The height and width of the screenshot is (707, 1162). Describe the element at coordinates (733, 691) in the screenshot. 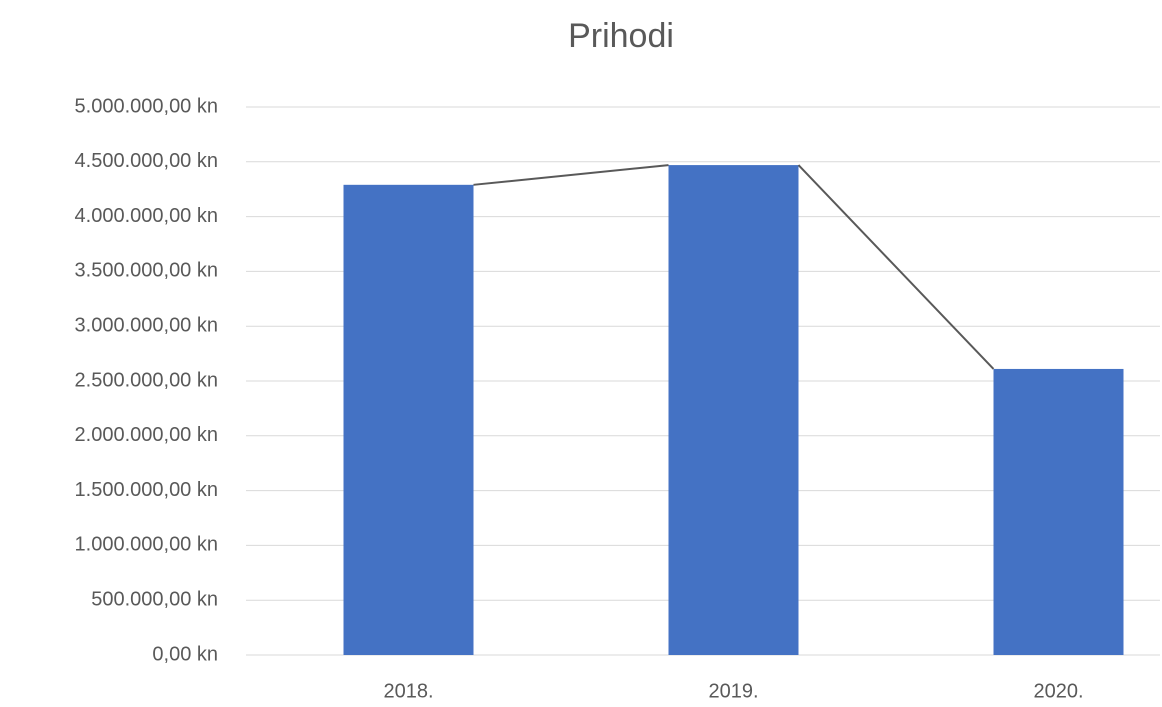

I see `x-tick-label: 2019.` at that location.